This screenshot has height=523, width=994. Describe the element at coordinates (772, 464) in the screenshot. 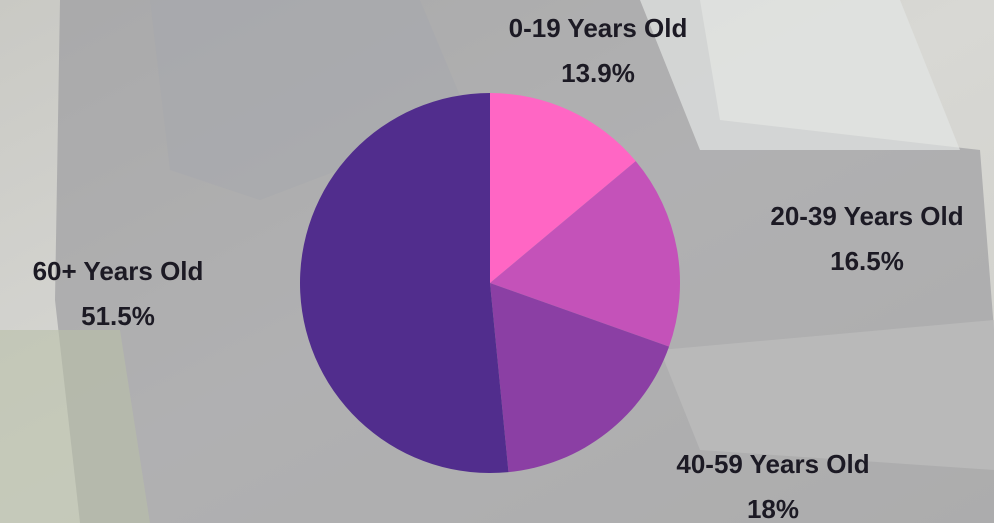

I see `slice-label: 40-59 Years Old` at that location.